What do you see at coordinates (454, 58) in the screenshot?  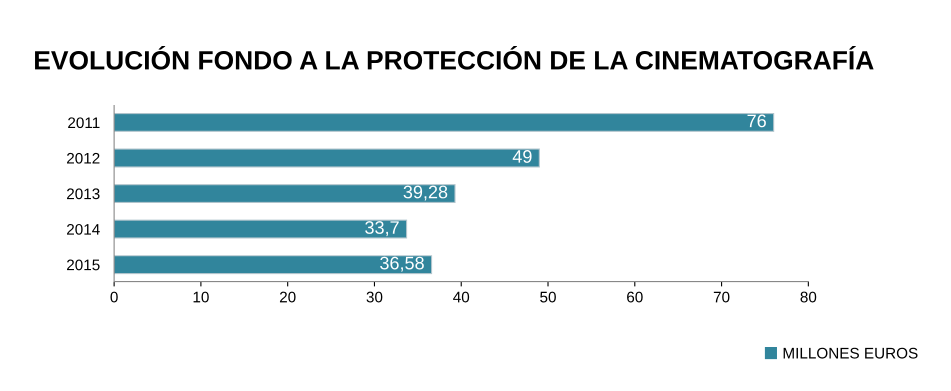 I see `chart-title: EVOLUCIÓN FONDO A LA PROTECCIÓN DE LA CINEMATOGRAFÍA` at bounding box center [454, 58].